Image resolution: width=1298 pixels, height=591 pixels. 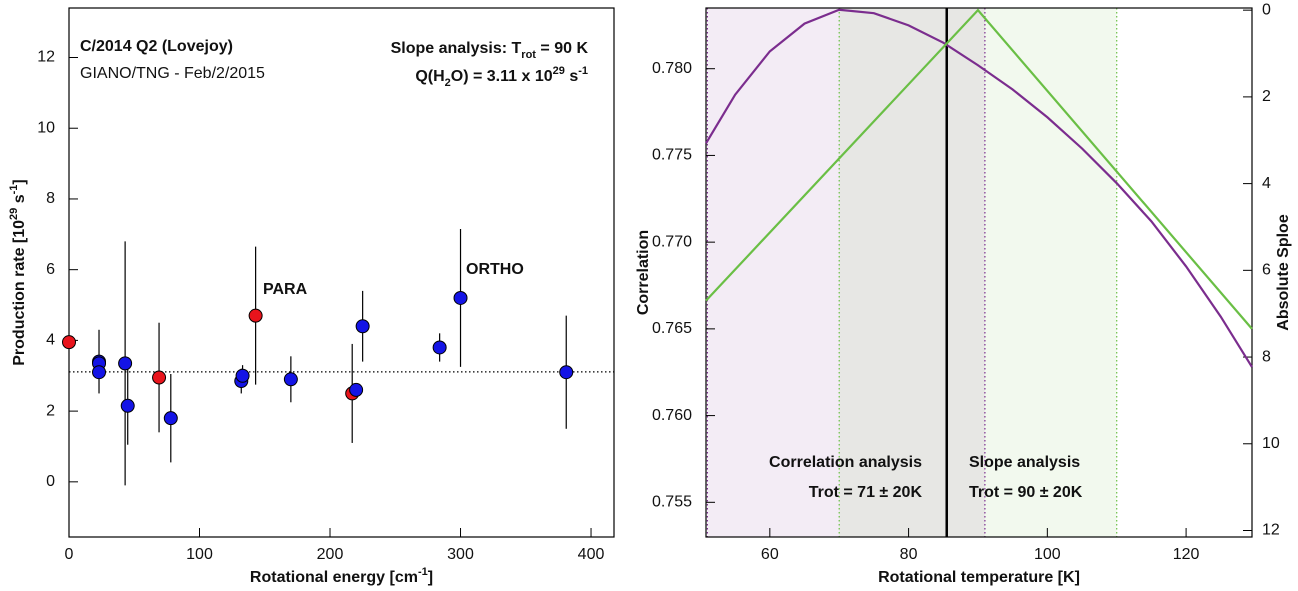 What do you see at coordinates (330, 554) in the screenshot?
I see `x-tick-label: 200` at bounding box center [330, 554].